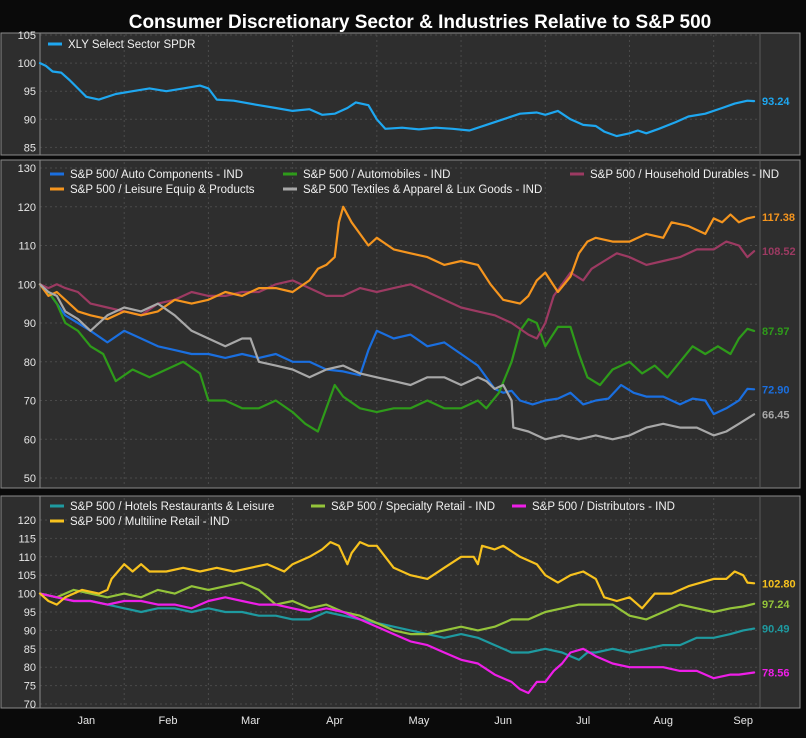 Image resolution: width=806 pixels, height=738 pixels. I want to click on legend-entry: S&P 500 / Hotels Restaurants & Leisure, so click(172, 507).